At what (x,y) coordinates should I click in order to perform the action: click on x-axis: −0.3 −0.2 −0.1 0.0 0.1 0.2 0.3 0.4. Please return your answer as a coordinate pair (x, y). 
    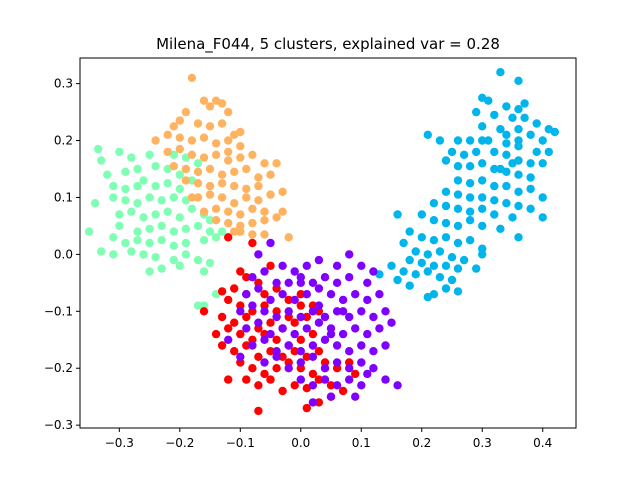
    Looking at the image, I should click on (328, 439).